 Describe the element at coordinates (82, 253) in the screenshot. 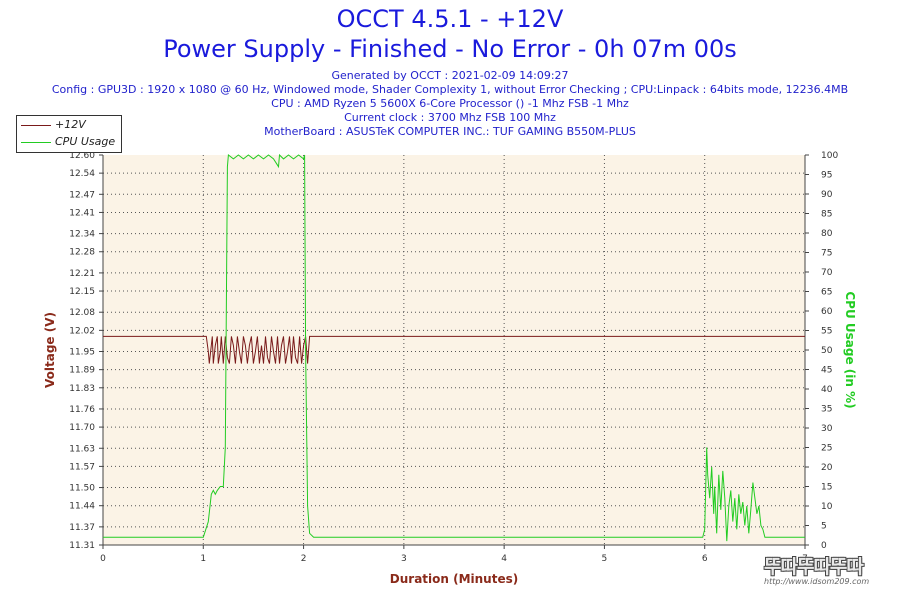

I see `y-left-tick-label: 12.28` at that location.